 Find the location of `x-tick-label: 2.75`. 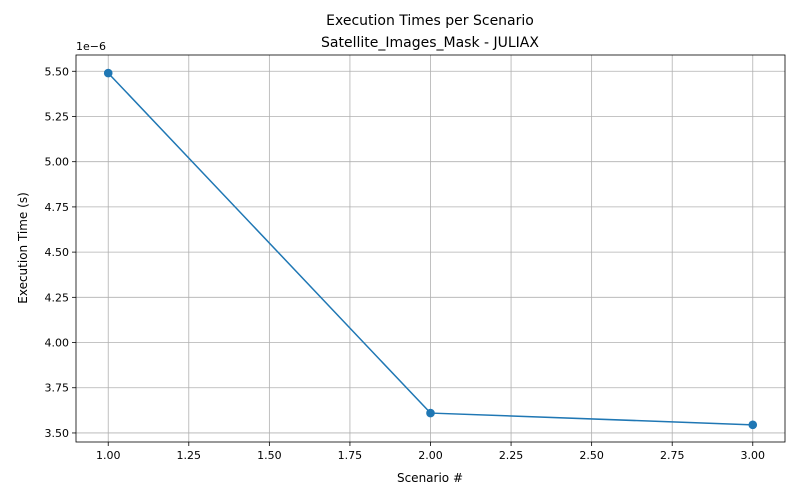

x-tick-label: 2.75 is located at coordinates (672, 455).